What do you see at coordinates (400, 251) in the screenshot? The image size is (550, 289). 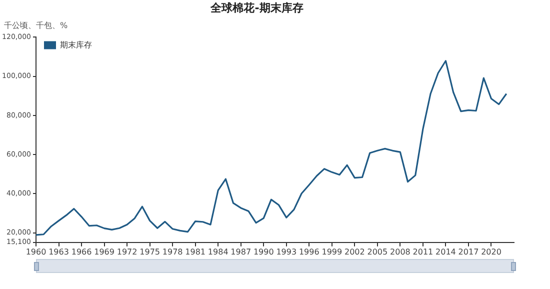 I see `x-tick-label: 2008` at bounding box center [400, 251].